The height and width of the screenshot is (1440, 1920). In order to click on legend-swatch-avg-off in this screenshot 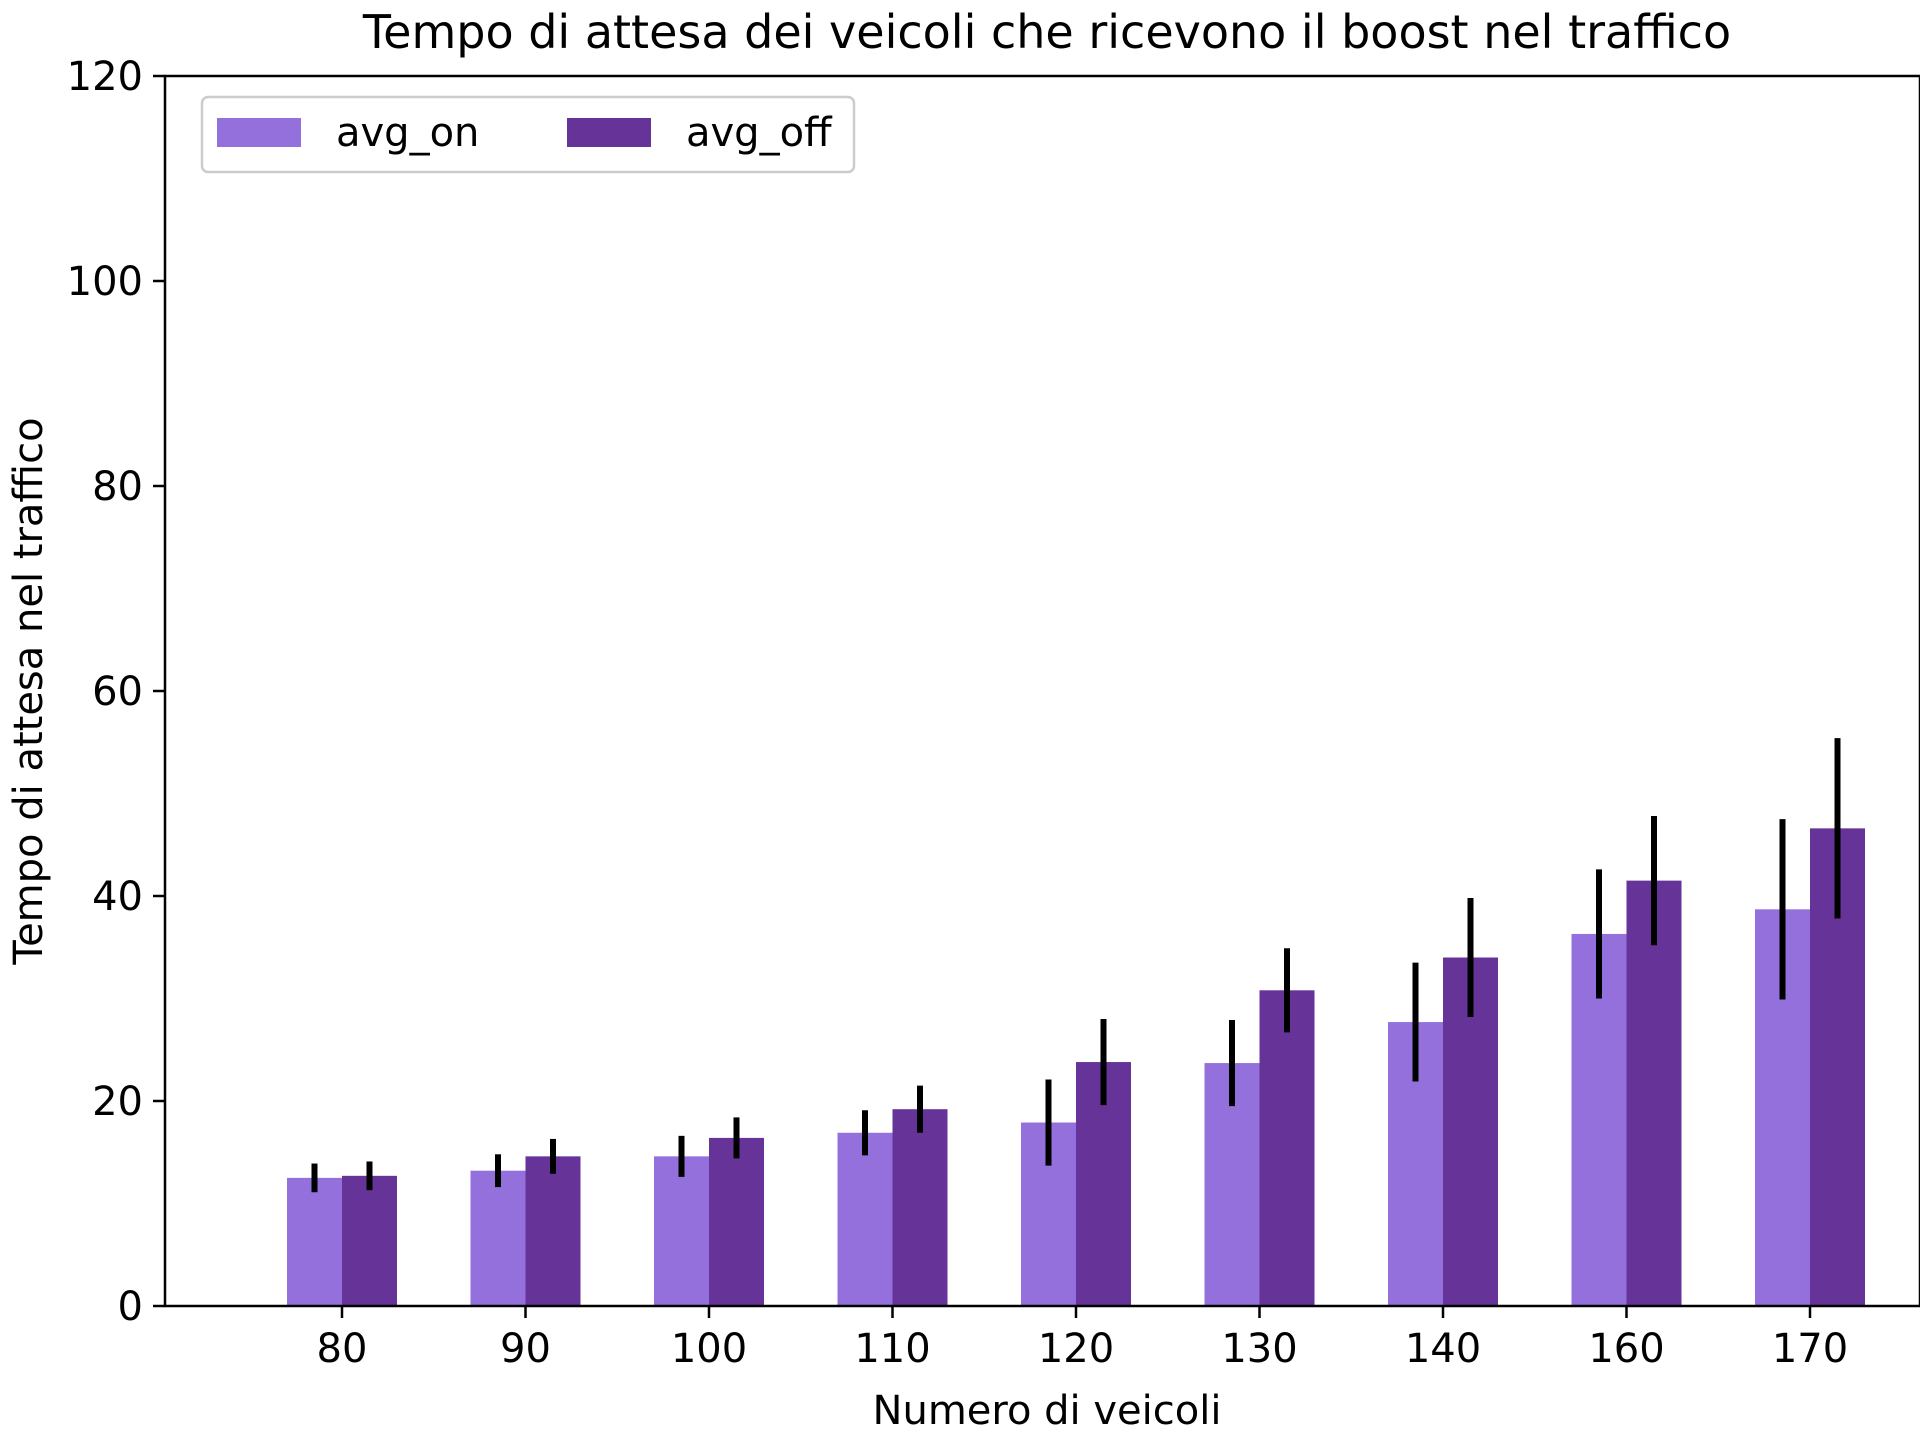, I will do `click(609, 132)`.